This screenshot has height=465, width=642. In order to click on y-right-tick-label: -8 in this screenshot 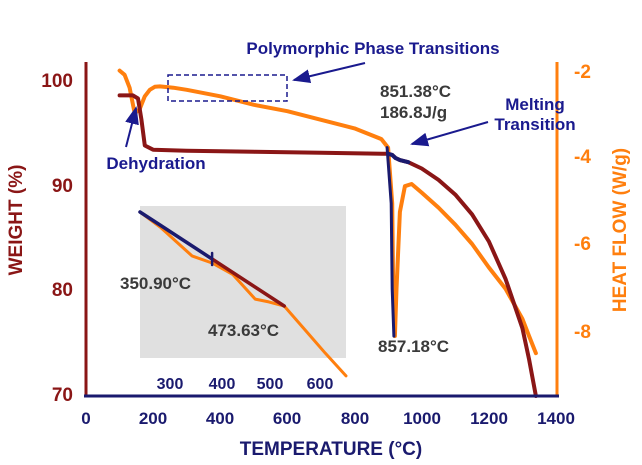, I will do `click(582, 332)`.